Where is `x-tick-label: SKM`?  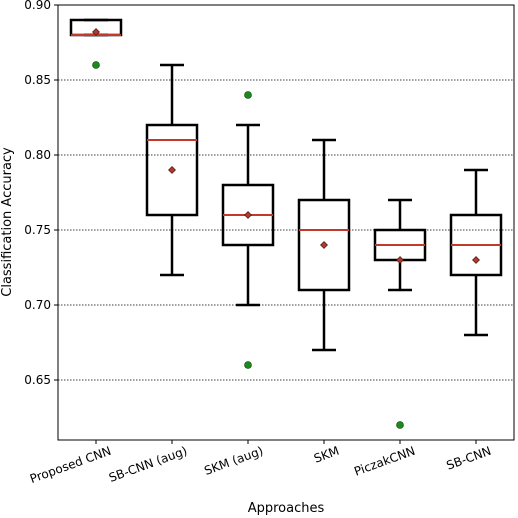 x-tick-label: SKM is located at coordinates (326, 455).